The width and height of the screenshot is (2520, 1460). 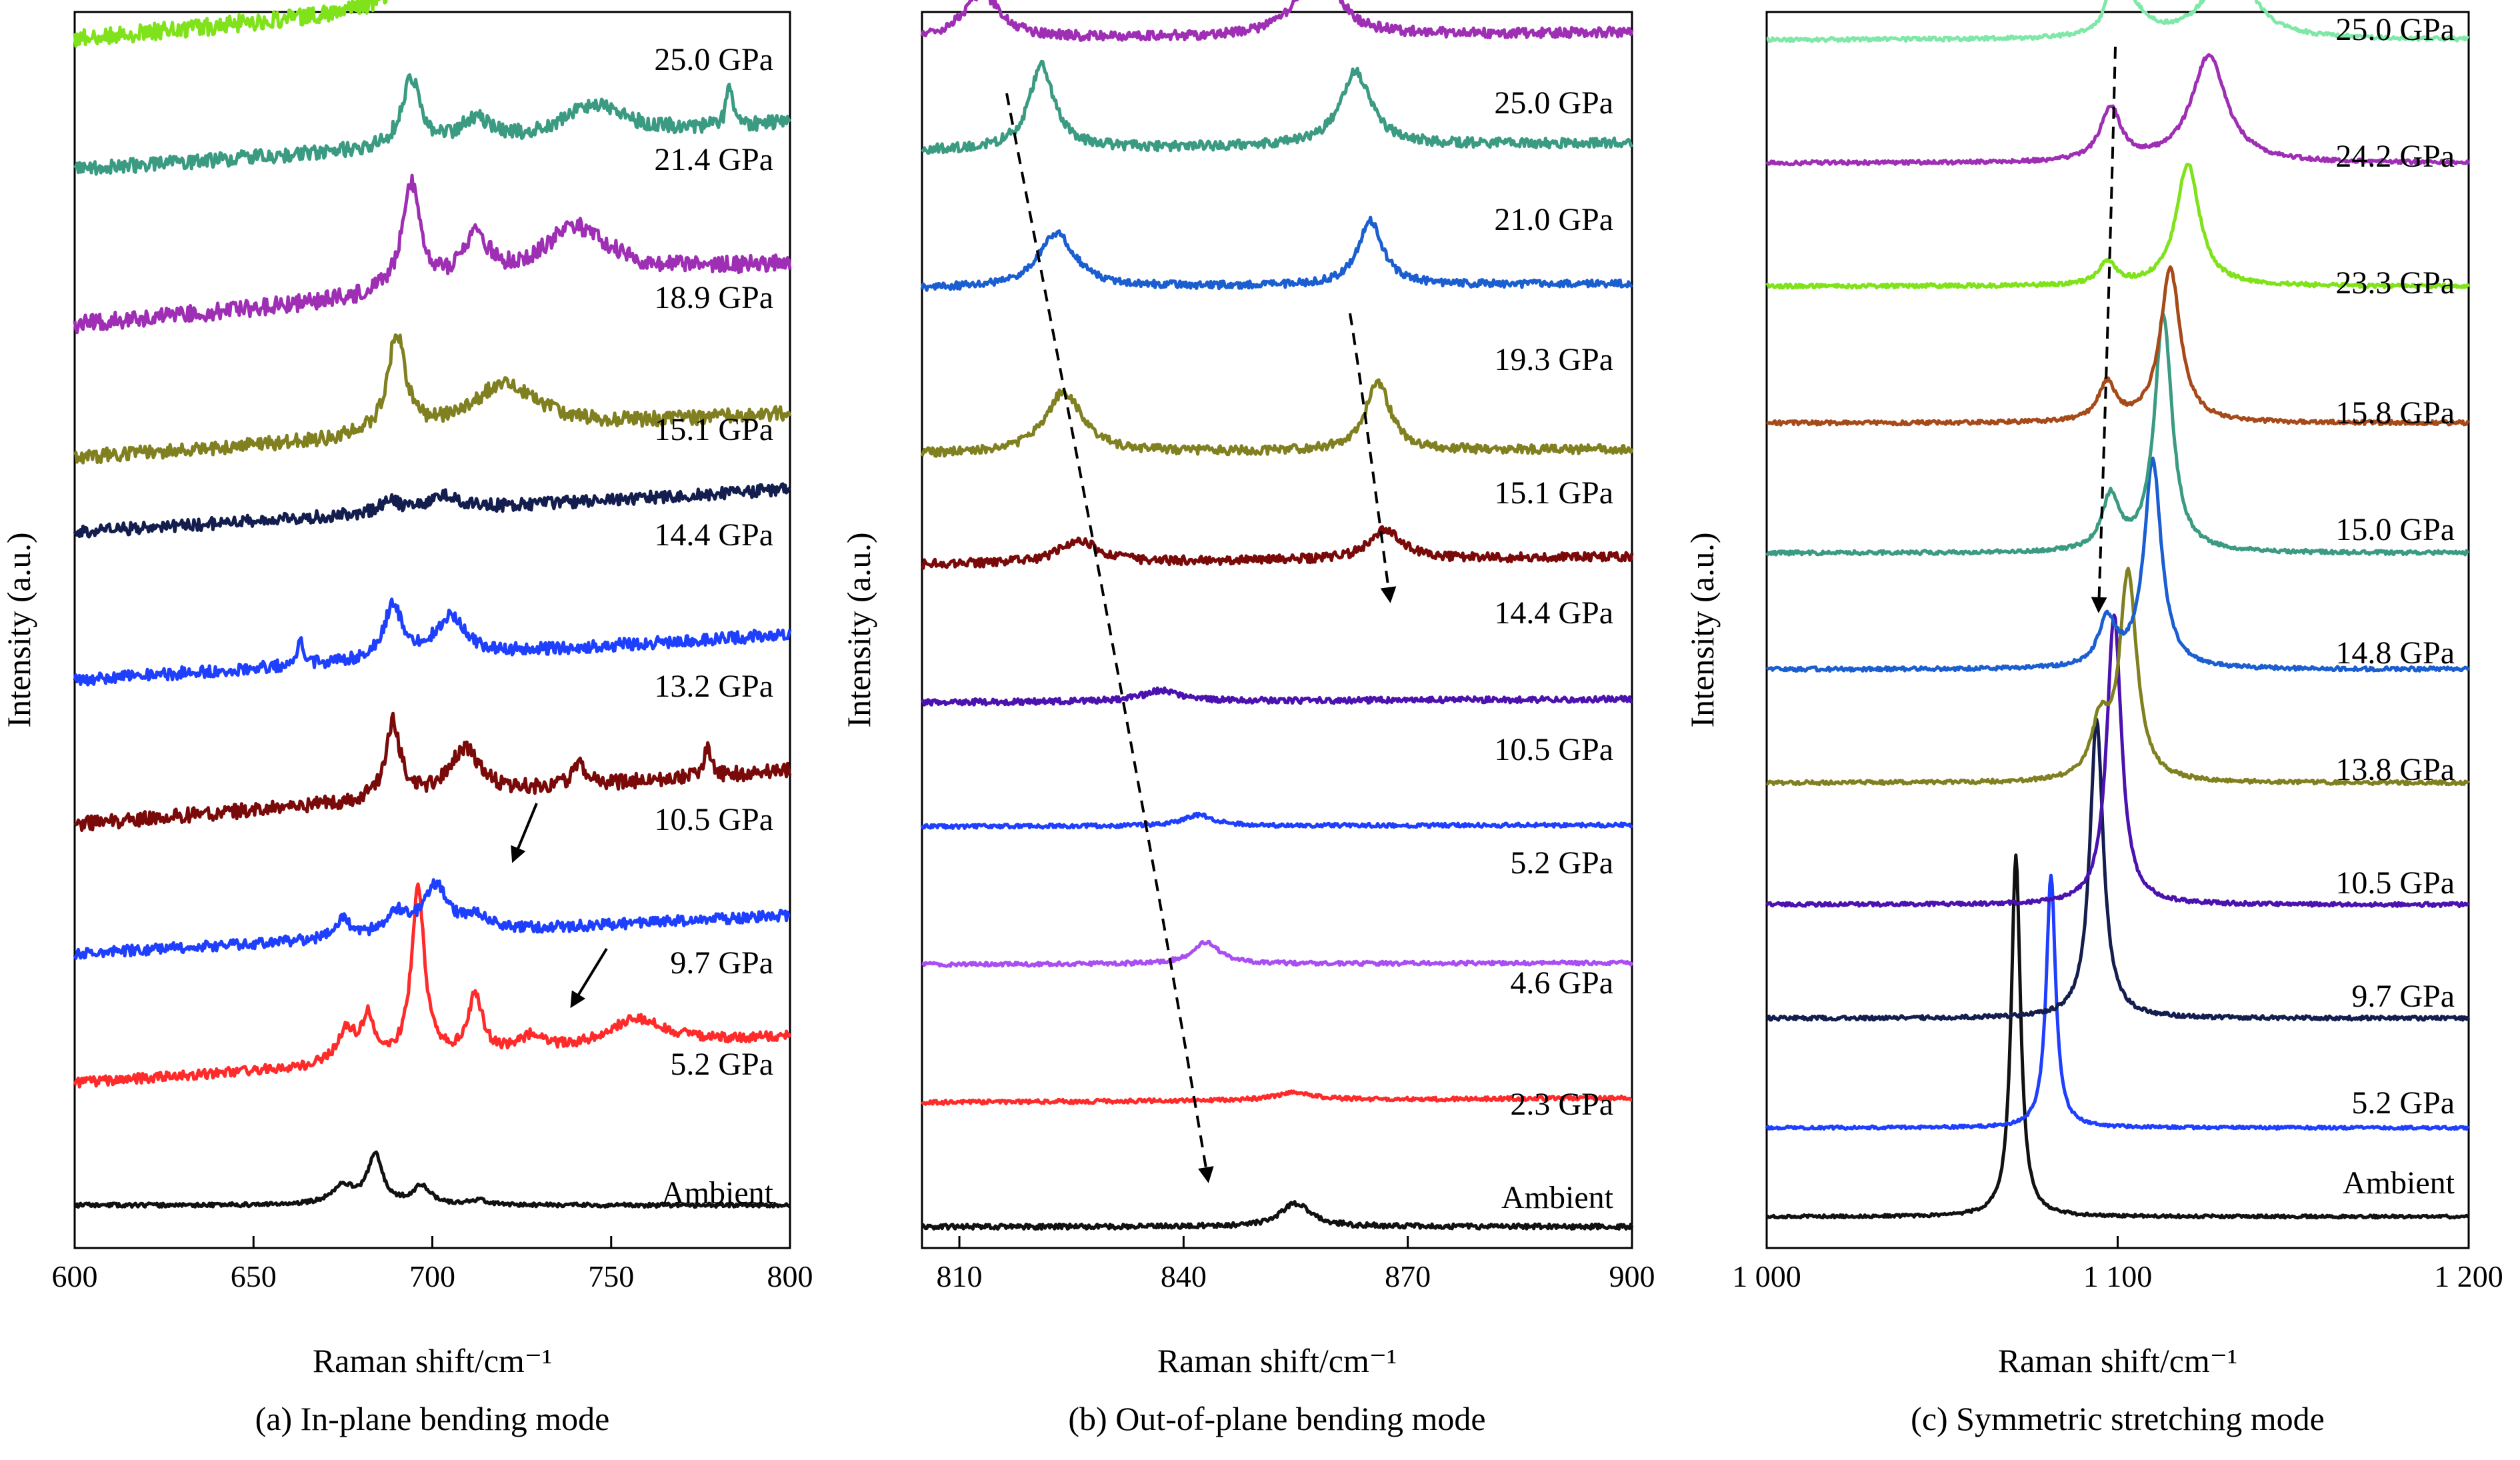 What do you see at coordinates (432, 1276) in the screenshot?
I see `x-tick-label-a-700: 700` at bounding box center [432, 1276].